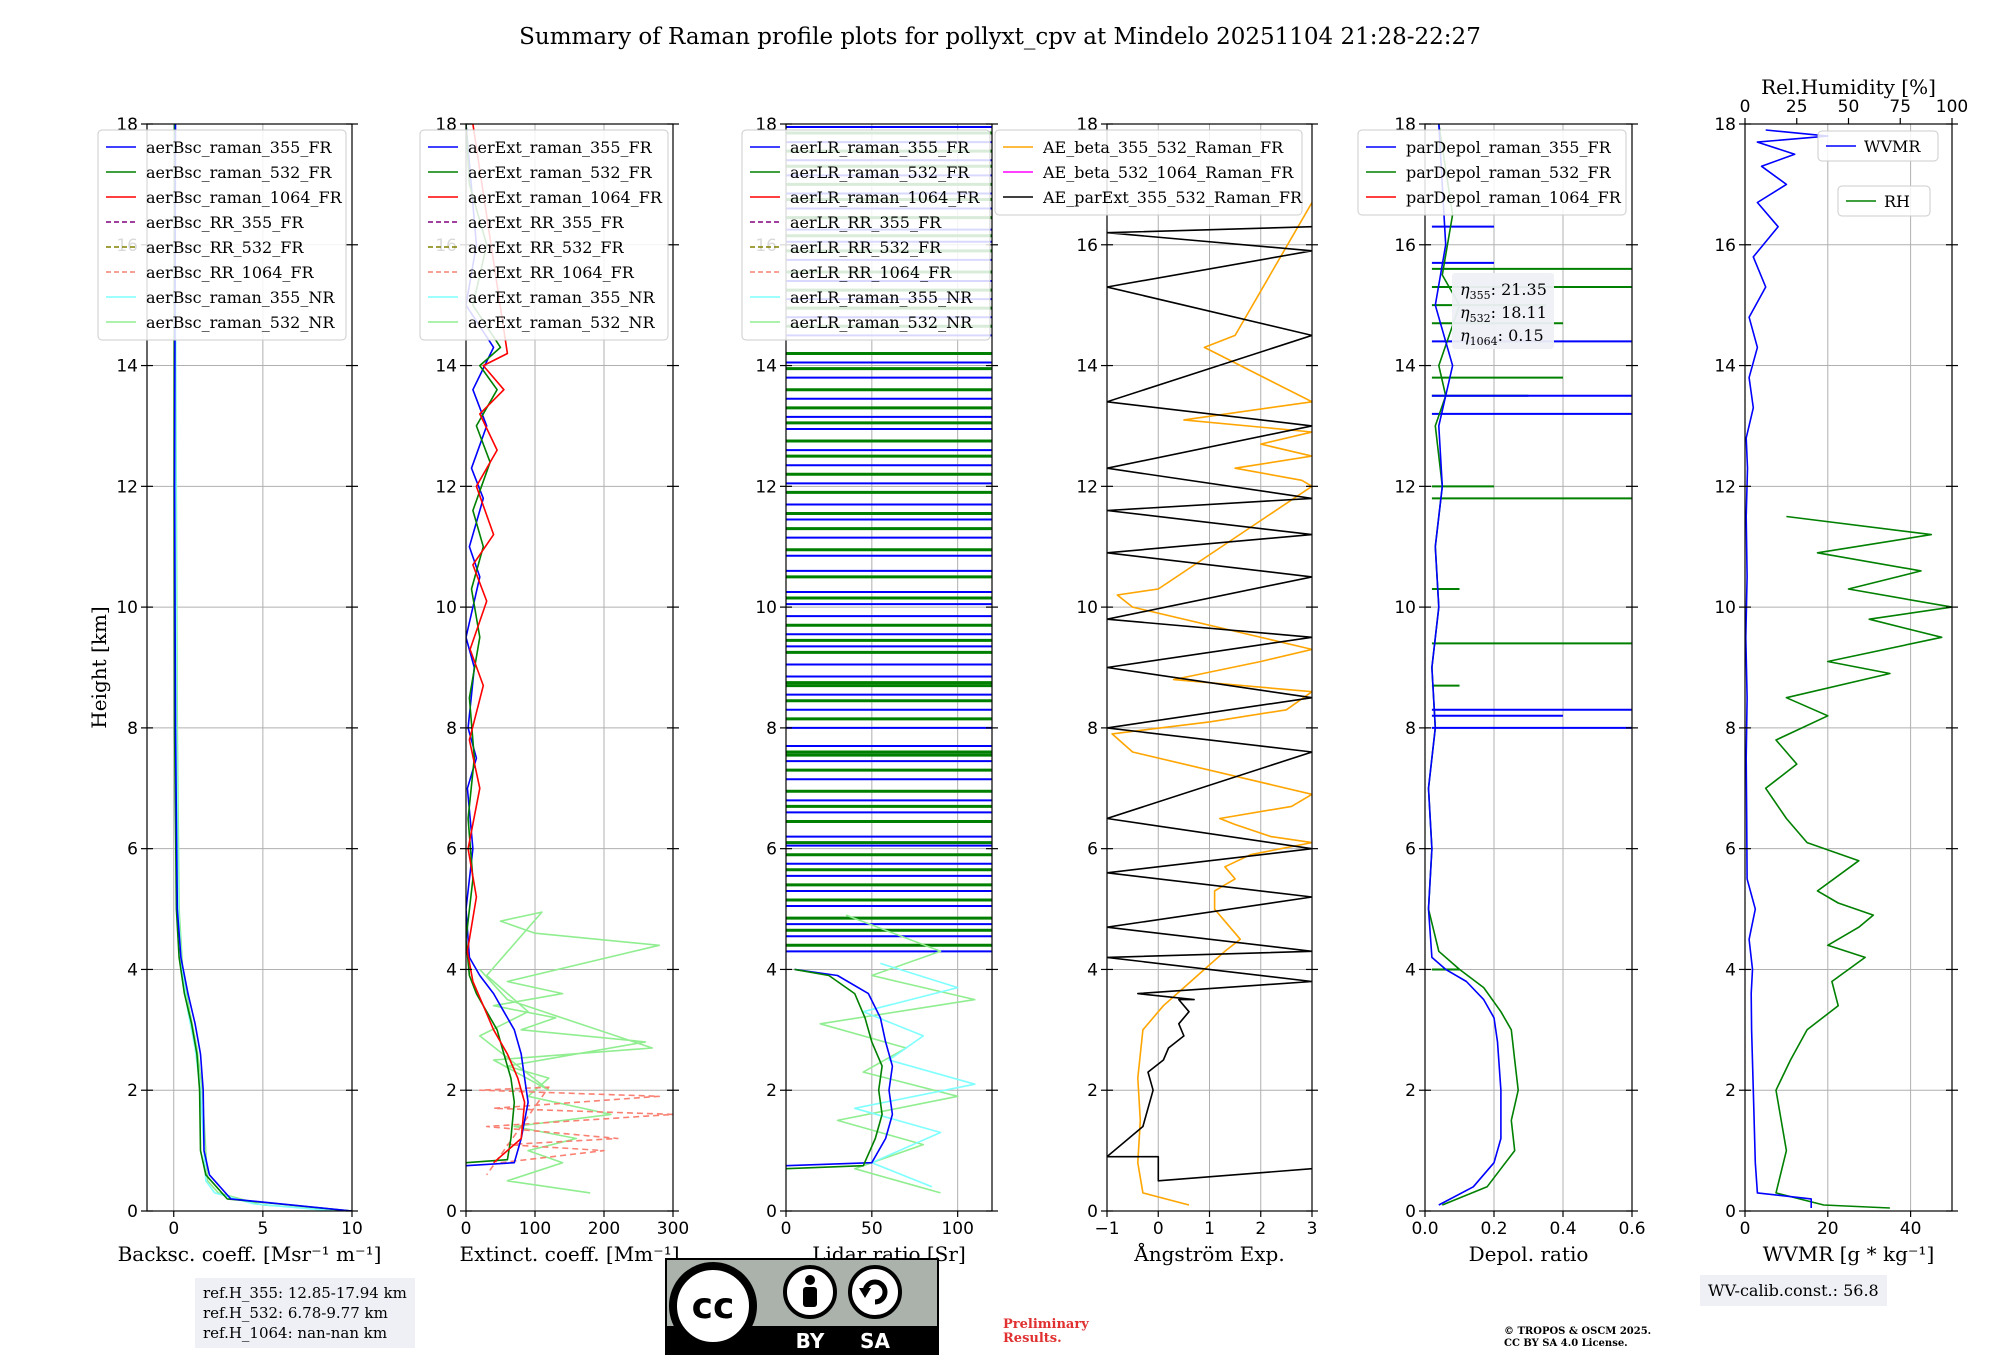  What do you see at coordinates (802, 1306) in the screenshot?
I see `cc-by-sa-license-badge: cc BY SA` at bounding box center [802, 1306].